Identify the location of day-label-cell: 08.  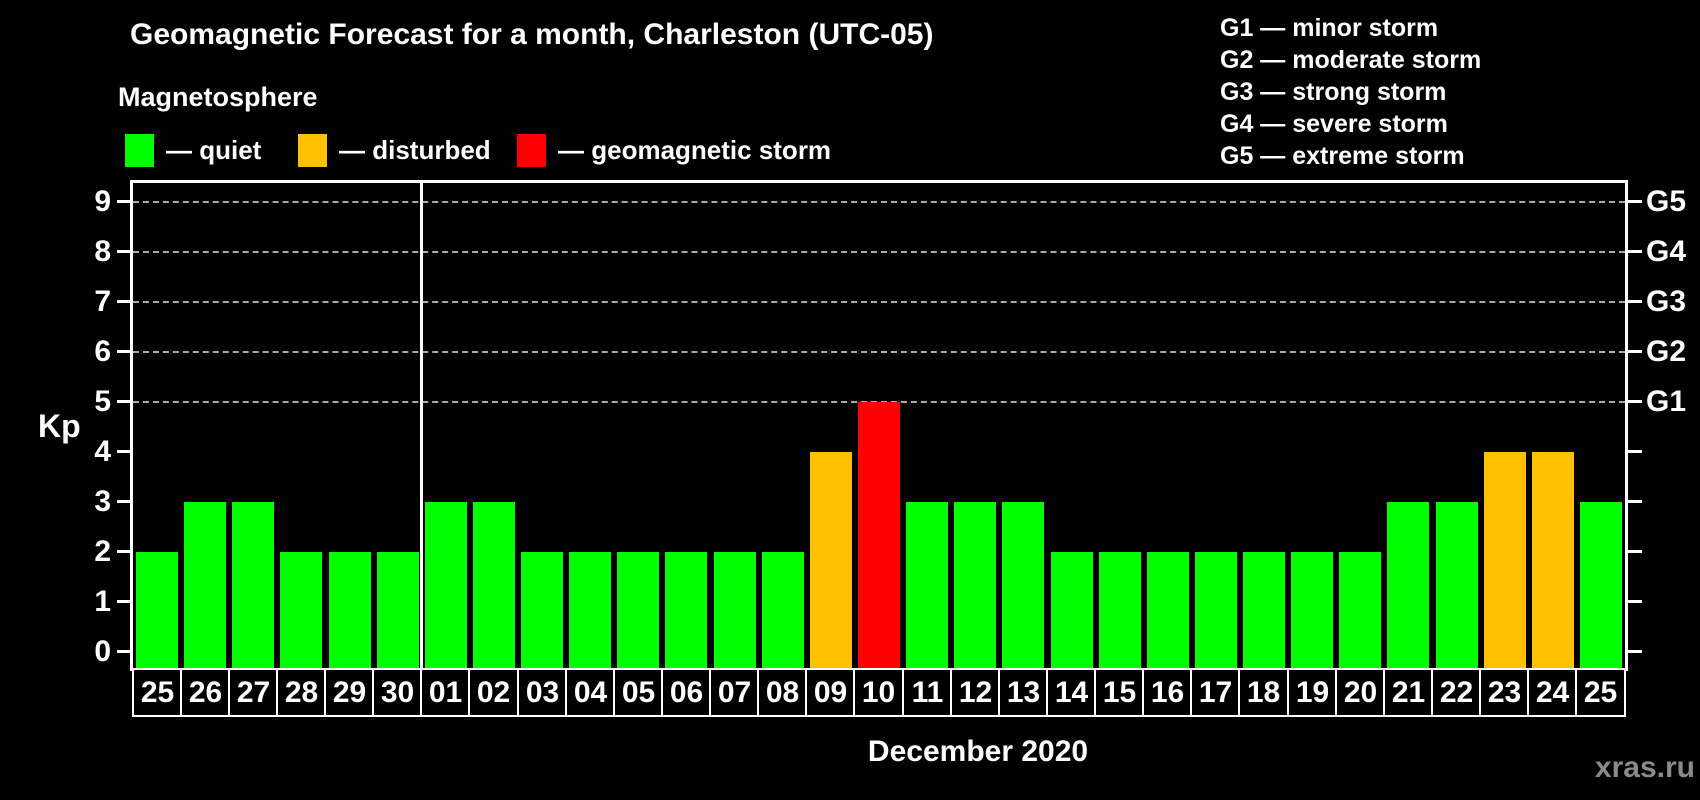
(782, 692).